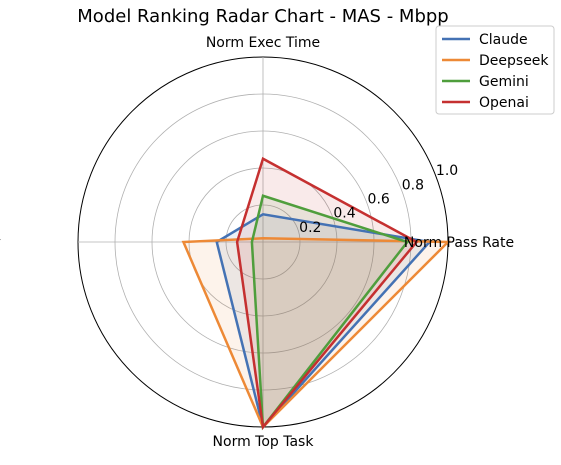 This screenshot has width=561, height=465. Describe the element at coordinates (459, 243) in the screenshot. I see `axis-label: Norm Pass Rate` at that location.